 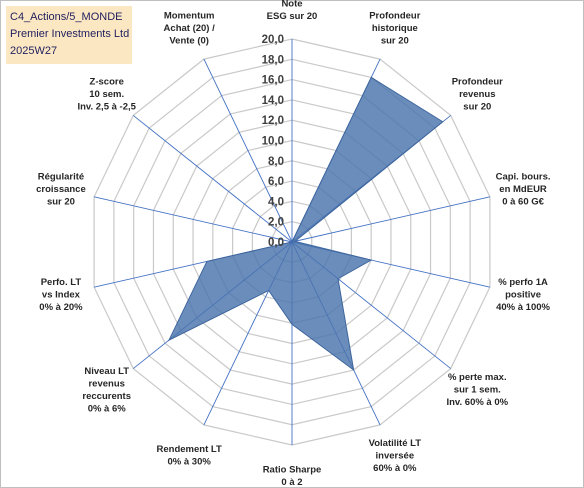 I want to click on tick-label: 12,0, so click(x=273, y=121).